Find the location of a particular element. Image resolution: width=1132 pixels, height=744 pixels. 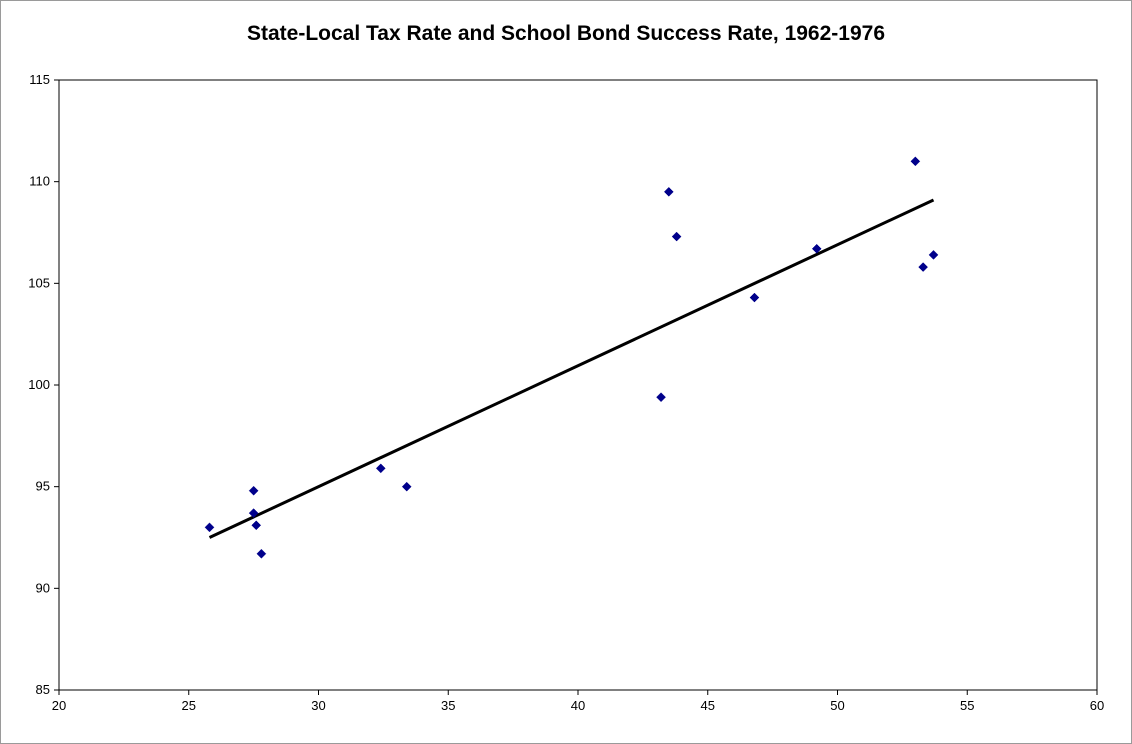

x-tick-label: 20 is located at coordinates (59, 705).